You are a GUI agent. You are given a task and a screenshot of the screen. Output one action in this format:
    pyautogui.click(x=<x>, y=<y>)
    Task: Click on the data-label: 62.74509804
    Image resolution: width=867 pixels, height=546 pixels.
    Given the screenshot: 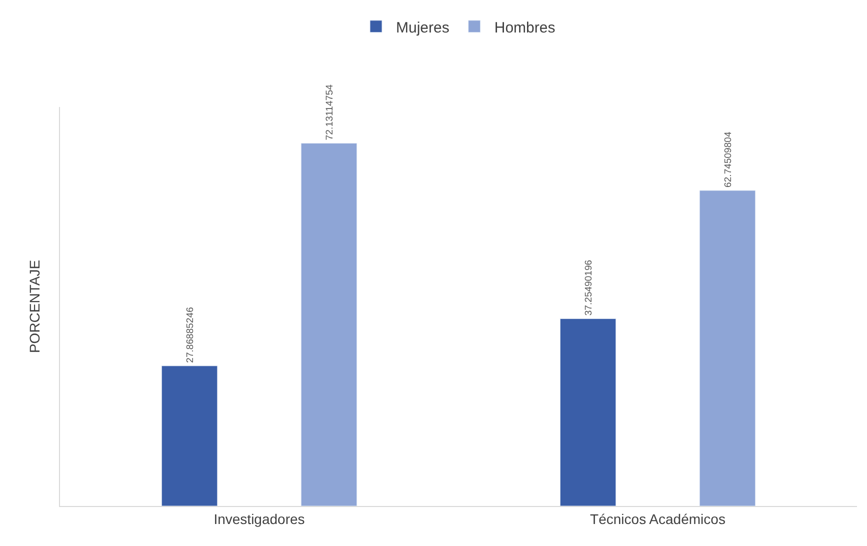 What is the action you would take?
    pyautogui.click(x=728, y=159)
    